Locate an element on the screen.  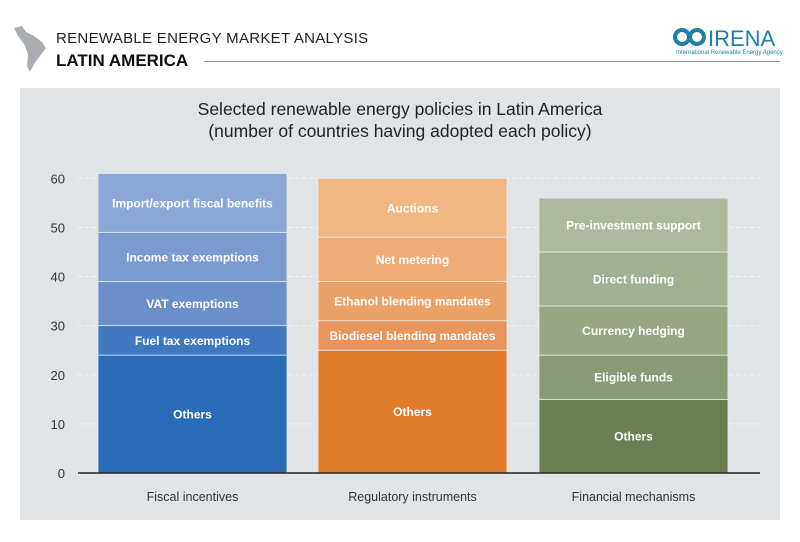
y-tick-label: 30 is located at coordinates (58, 326).